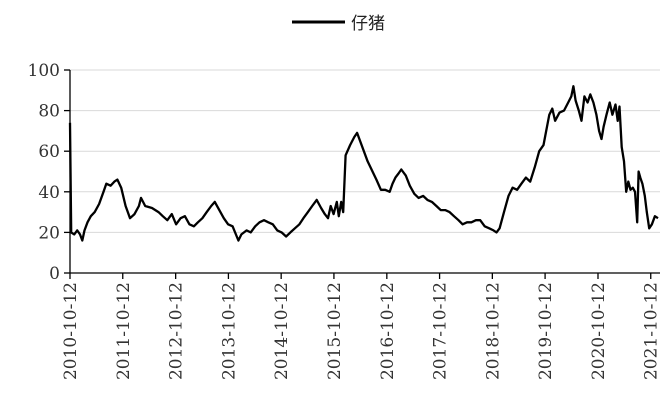 This screenshot has width=672, height=405. What do you see at coordinates (368, 24) in the screenshot?
I see `legend-label: 仔猪` at bounding box center [368, 24].